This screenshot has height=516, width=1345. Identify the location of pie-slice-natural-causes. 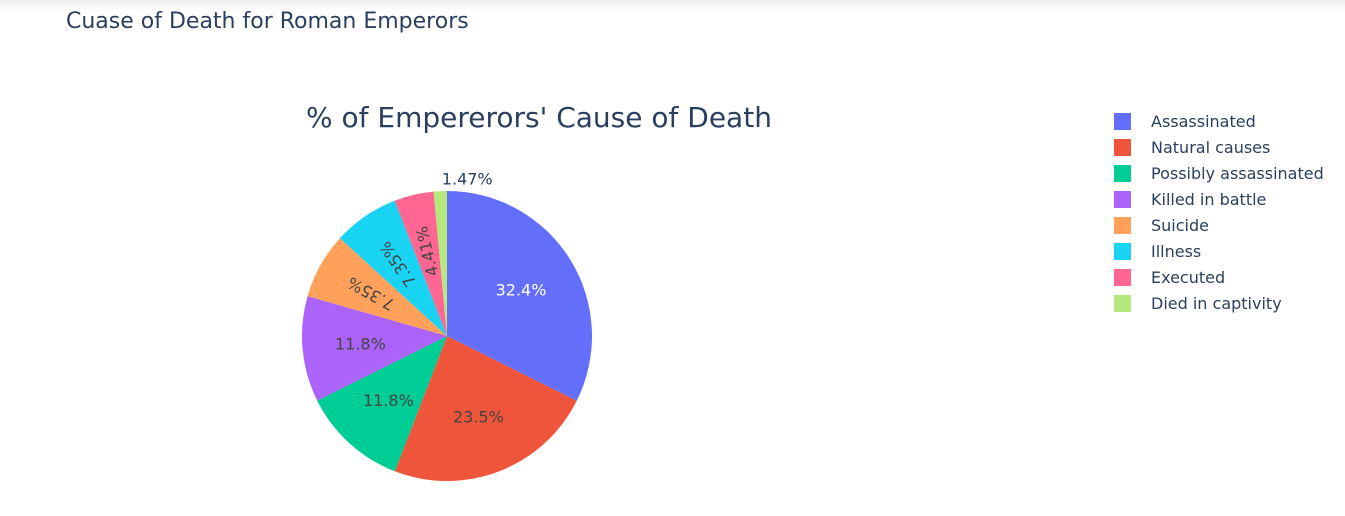
(485, 409).